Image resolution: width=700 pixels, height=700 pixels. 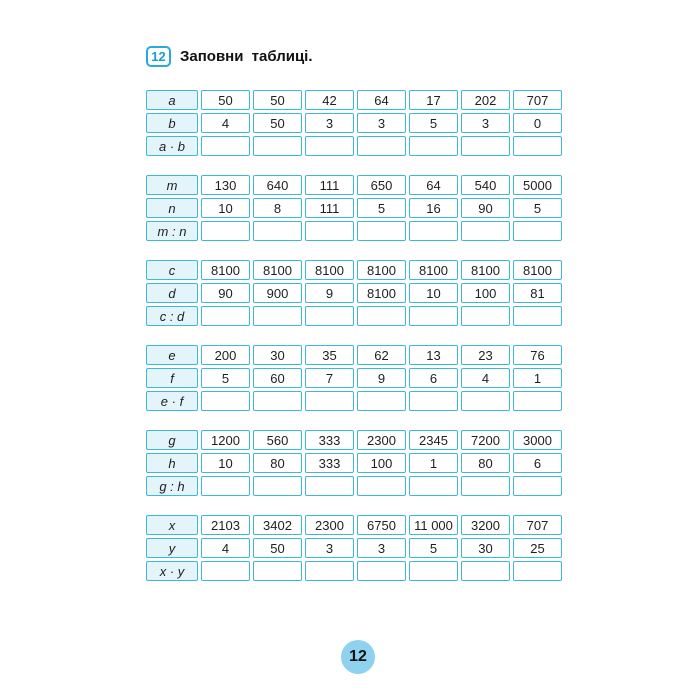 I want to click on row-label: b, so click(x=172, y=123).